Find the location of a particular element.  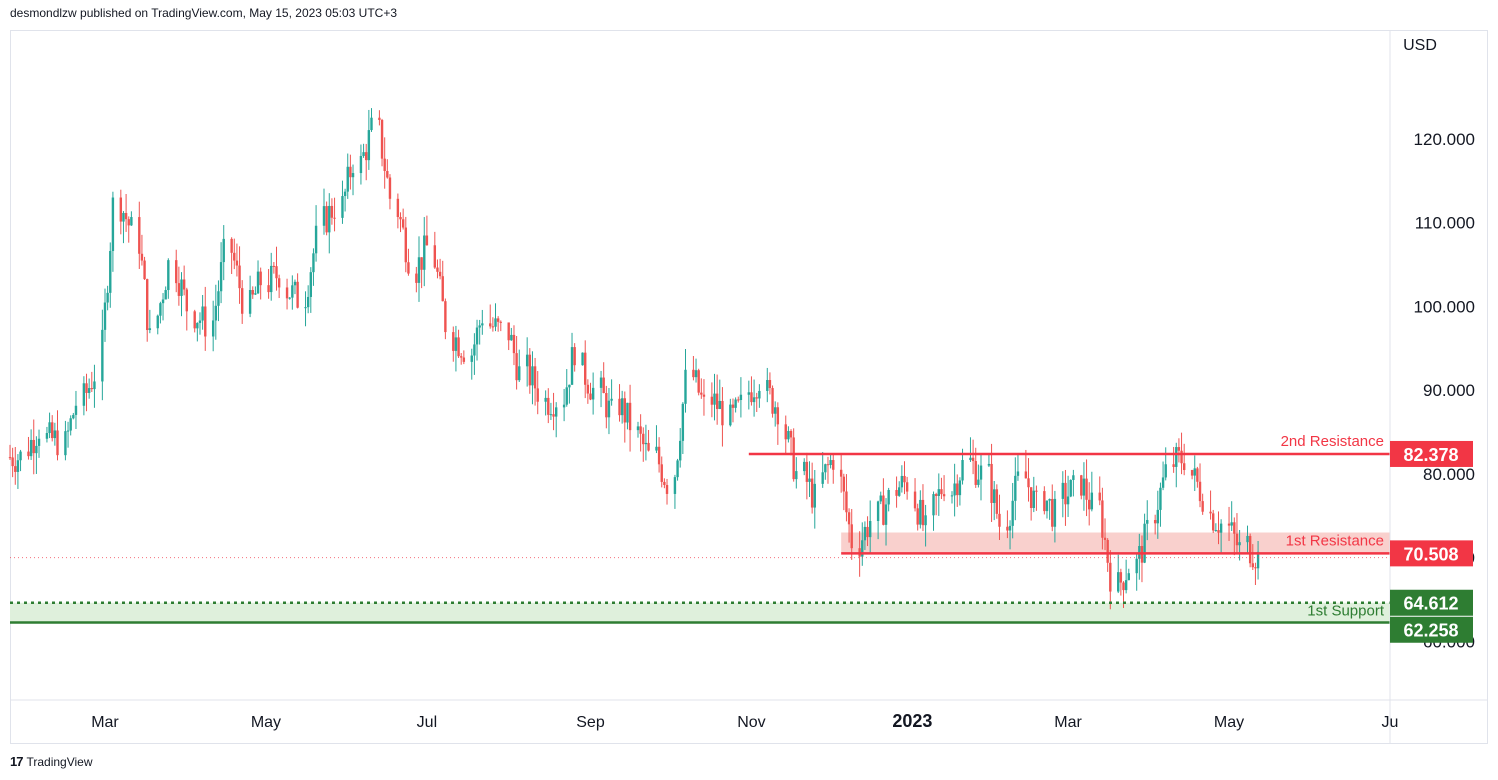

x-tick-label: May is located at coordinates (266, 722).